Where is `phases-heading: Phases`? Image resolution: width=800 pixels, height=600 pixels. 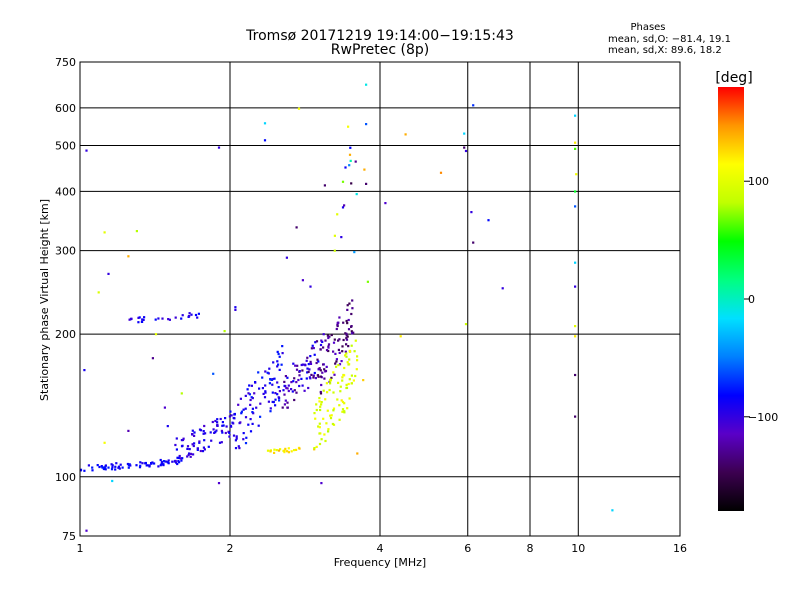
phases-heading: Phases is located at coordinates (647, 27).